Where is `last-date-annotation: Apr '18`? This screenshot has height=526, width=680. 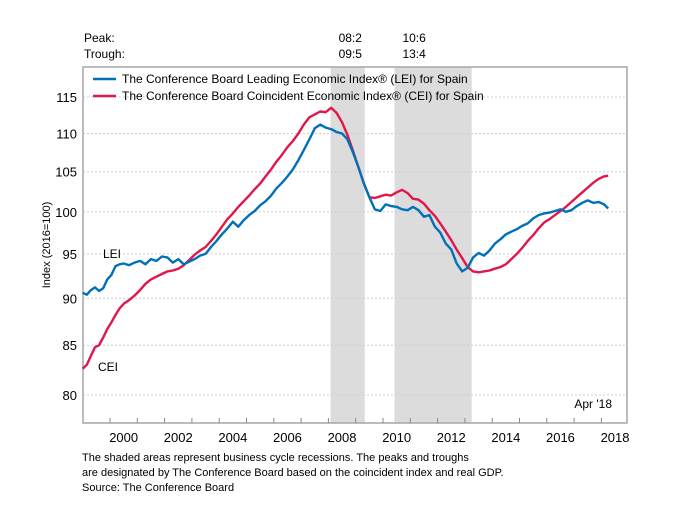 last-date-annotation: Apr '18 is located at coordinates (593, 404).